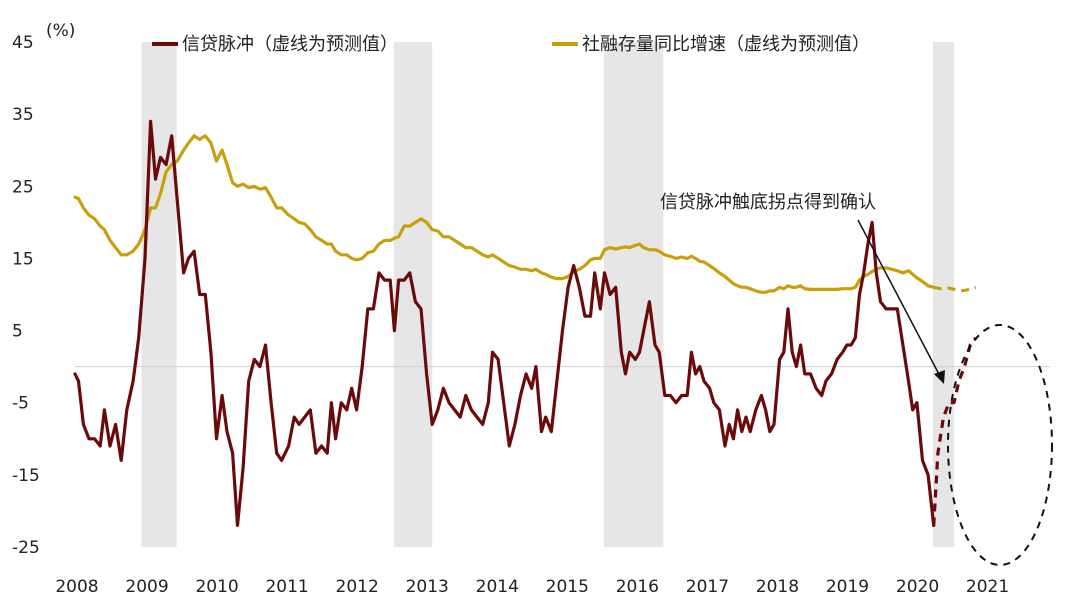  I want to click on x-tick-label: 2014, so click(497, 587).